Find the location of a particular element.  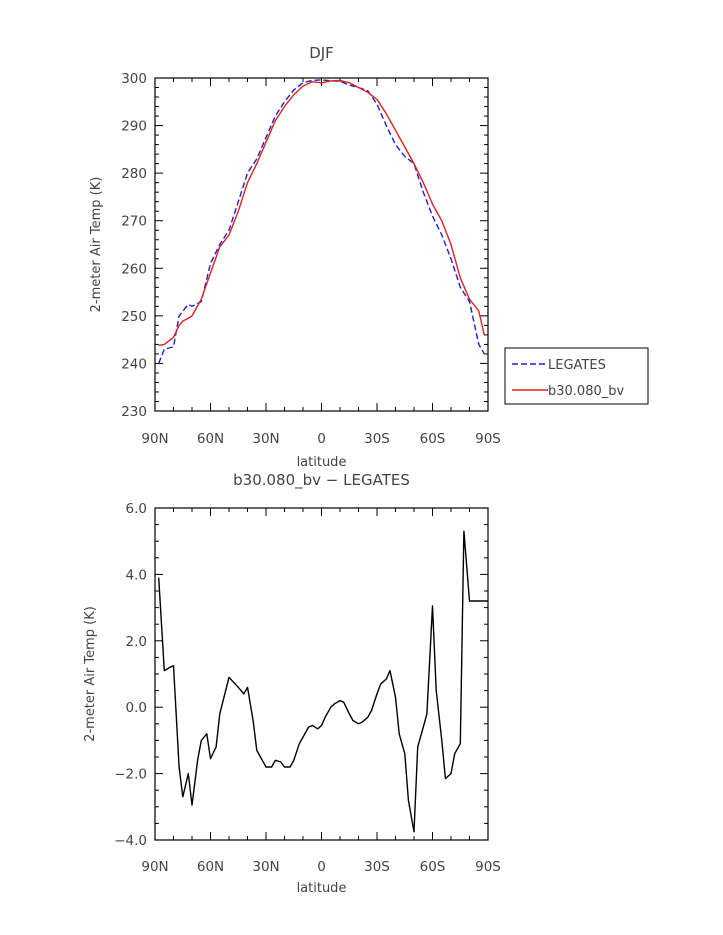

legend-box is located at coordinates (576, 376).